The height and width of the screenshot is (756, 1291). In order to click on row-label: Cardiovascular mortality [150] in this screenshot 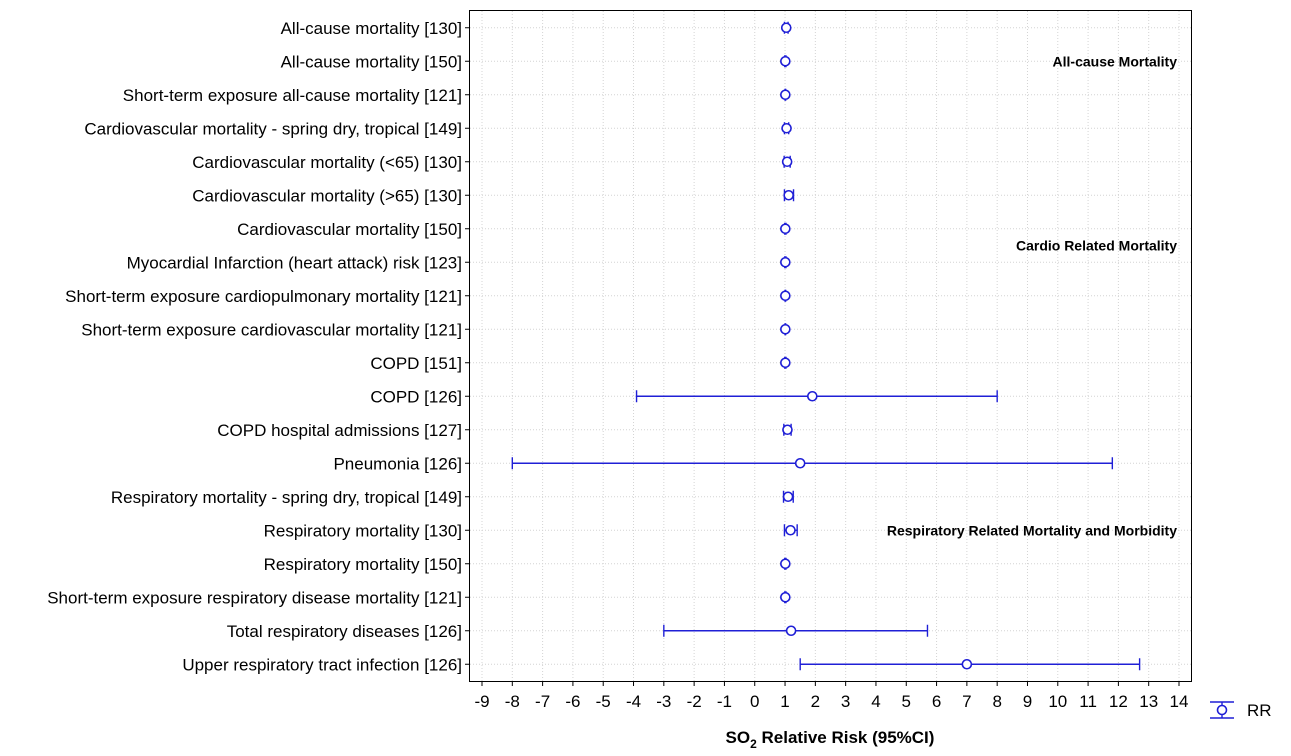, I will do `click(349, 229)`.